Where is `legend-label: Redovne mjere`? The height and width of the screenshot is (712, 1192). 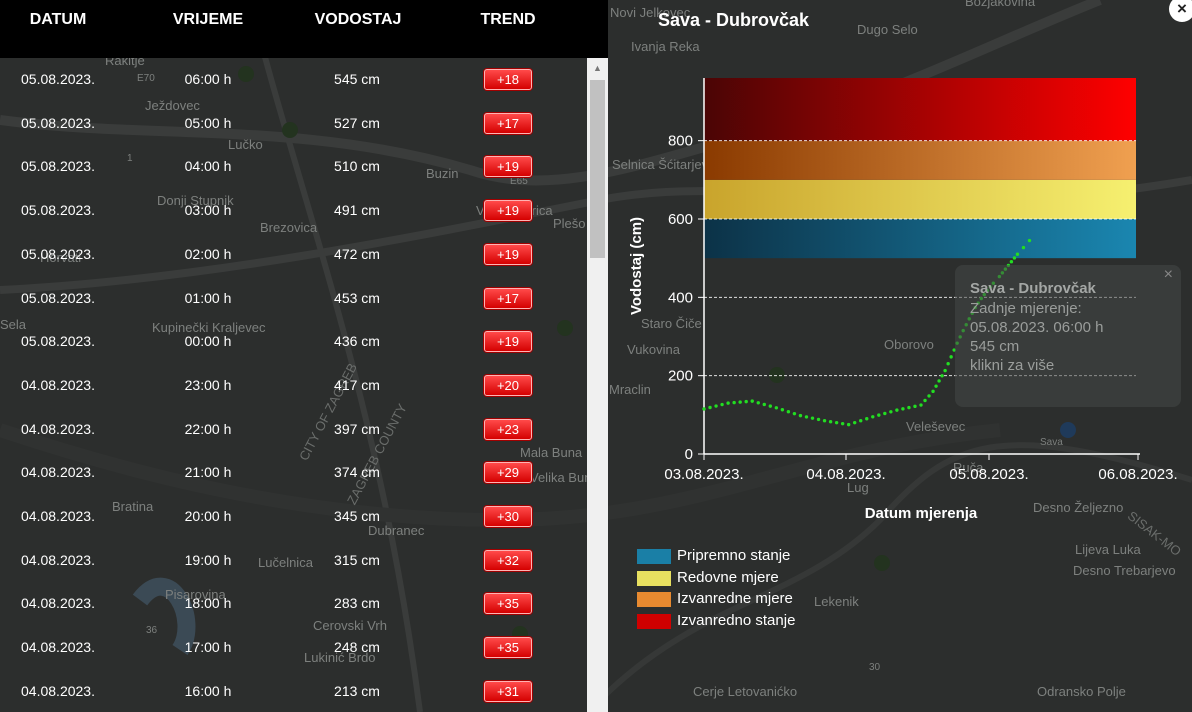
legend-label: Redovne mjere is located at coordinates (728, 577).